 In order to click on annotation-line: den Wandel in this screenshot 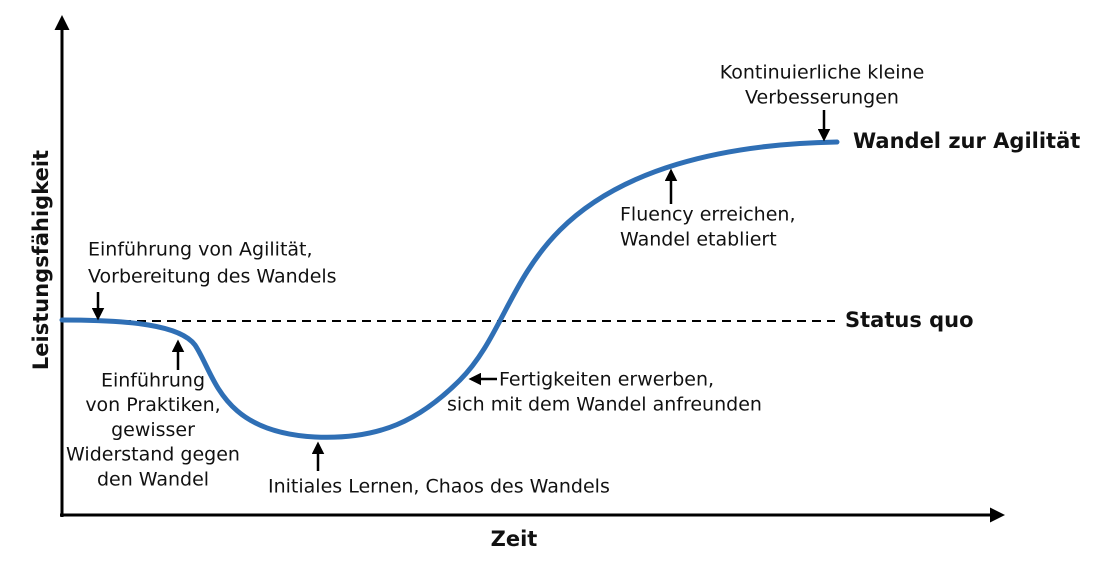, I will do `click(153, 479)`.